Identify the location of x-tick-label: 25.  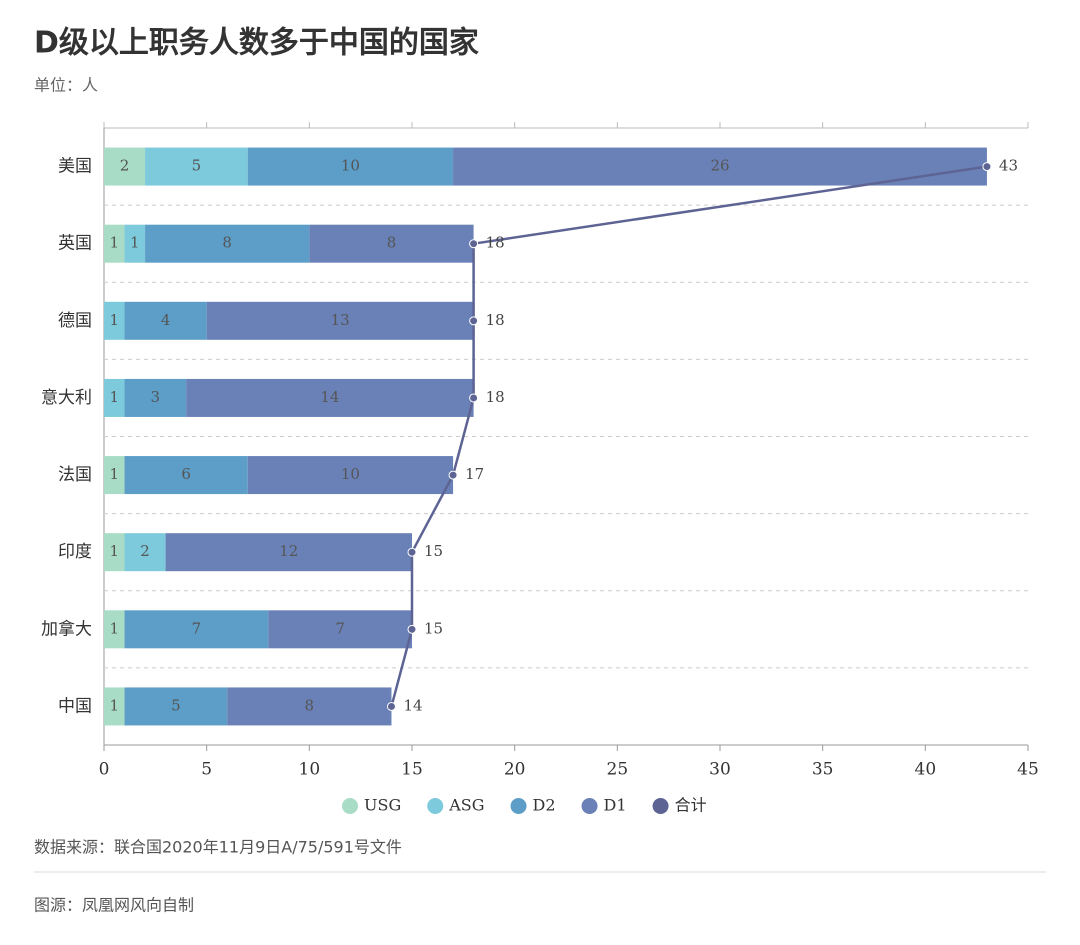
(618, 770).